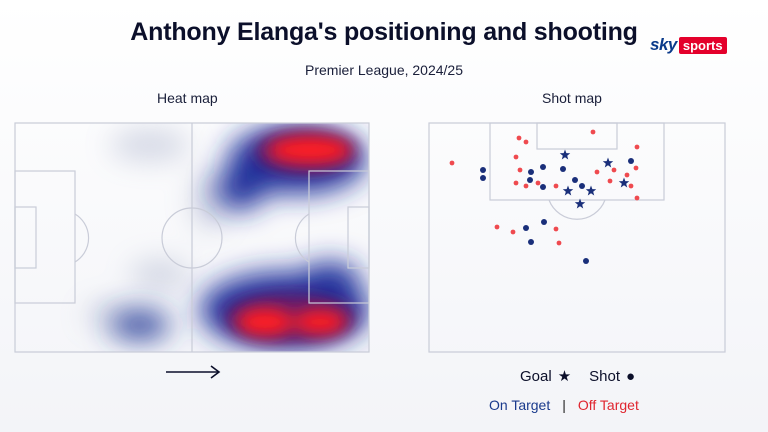 This screenshot has width=768, height=432. I want to click on color-legend: On Target | Off Target, so click(564, 405).